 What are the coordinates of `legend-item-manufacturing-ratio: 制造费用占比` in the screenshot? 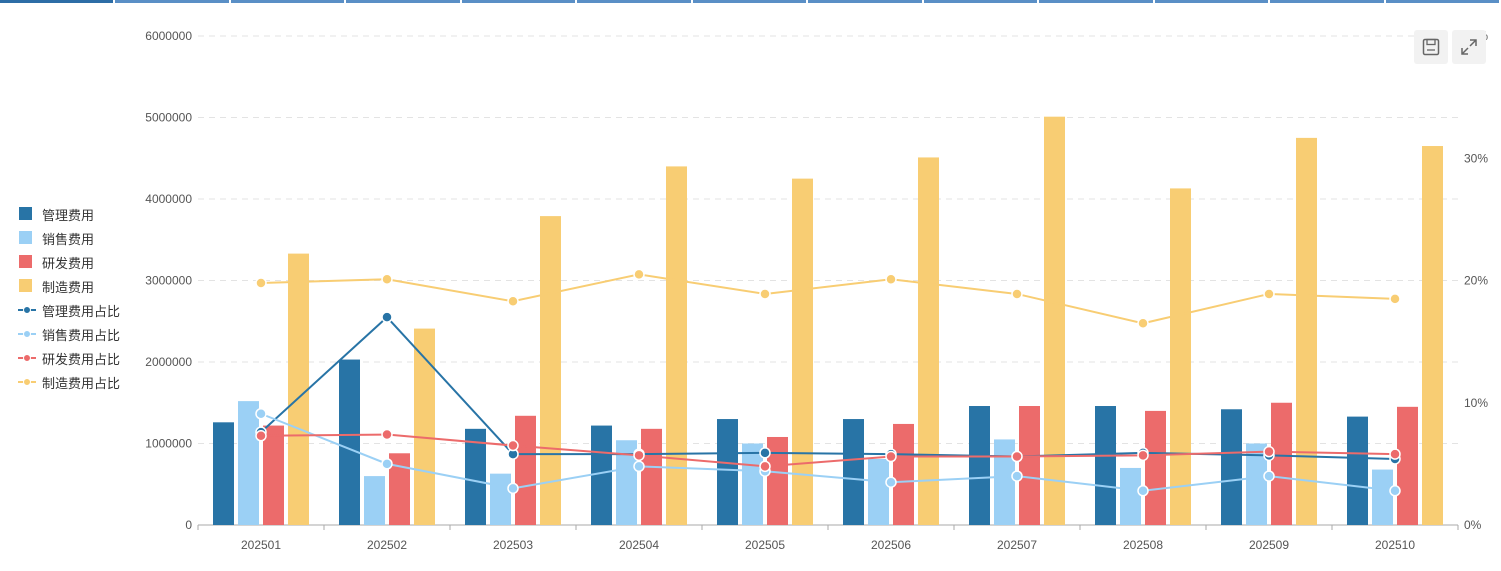 It's located at (69, 382).